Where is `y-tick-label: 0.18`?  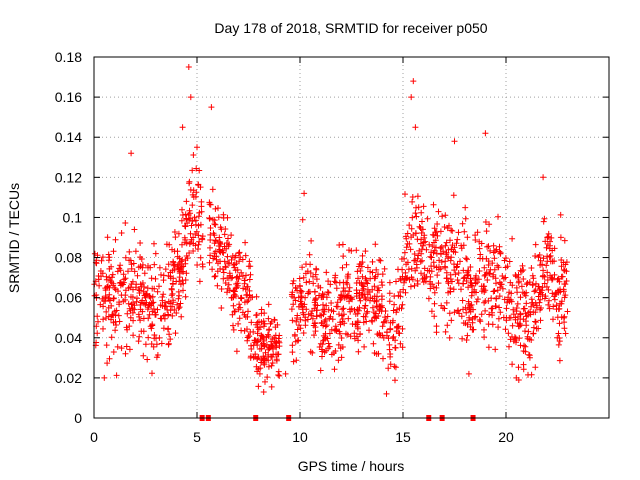 y-tick-label: 0.18 is located at coordinates (68, 57).